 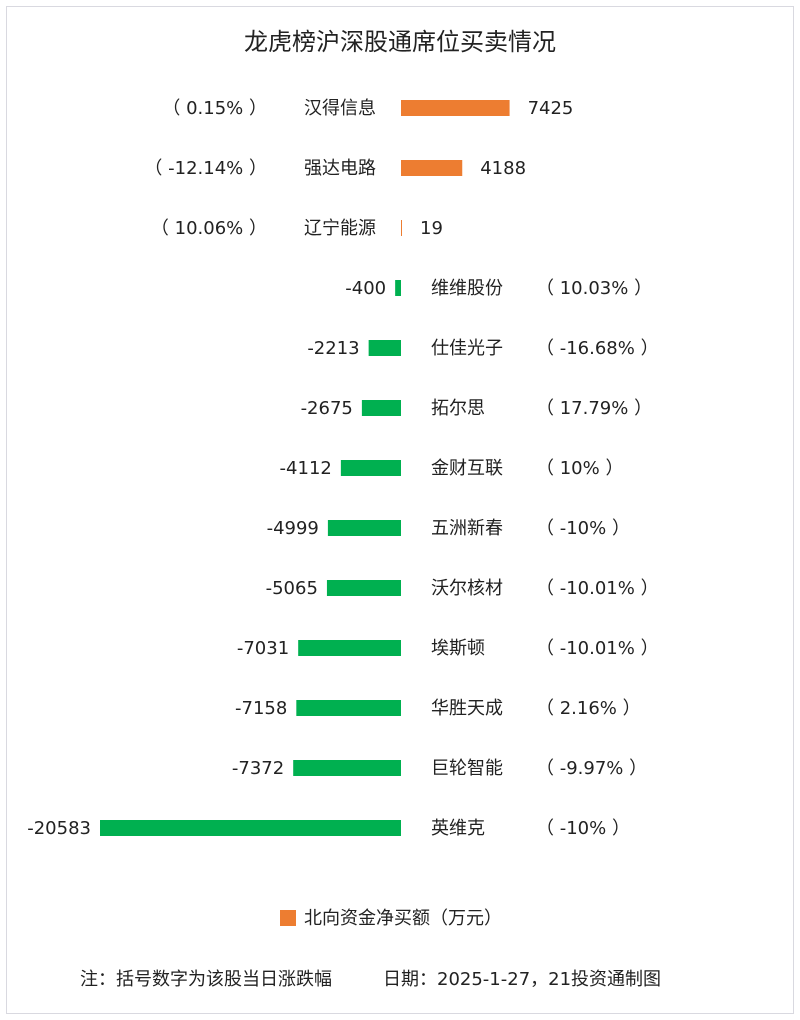 I want to click on value-label: -4112, so click(x=306, y=468).